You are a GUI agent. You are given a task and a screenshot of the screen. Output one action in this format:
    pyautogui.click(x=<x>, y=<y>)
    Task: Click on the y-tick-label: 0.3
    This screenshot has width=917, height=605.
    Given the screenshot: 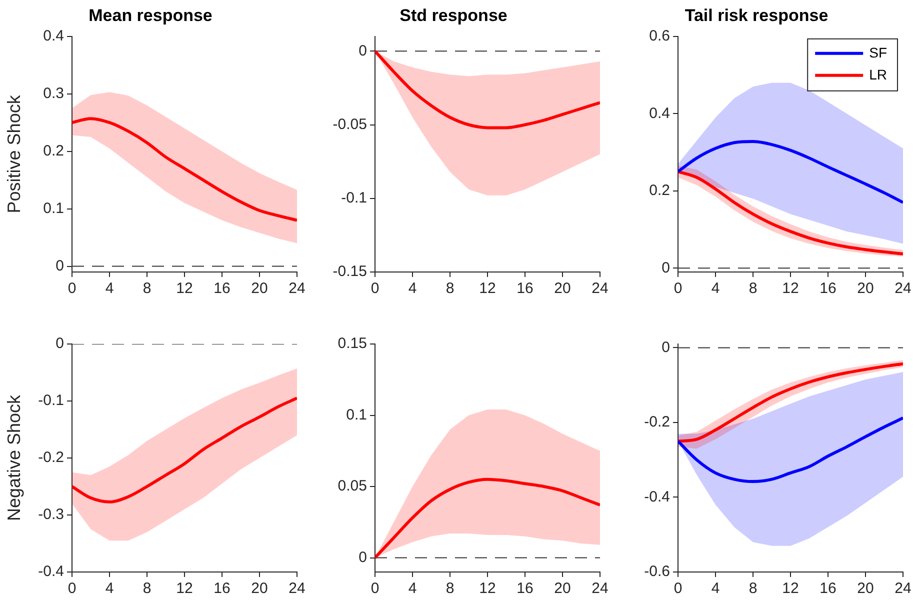 What is the action you would take?
    pyautogui.click(x=53, y=93)
    